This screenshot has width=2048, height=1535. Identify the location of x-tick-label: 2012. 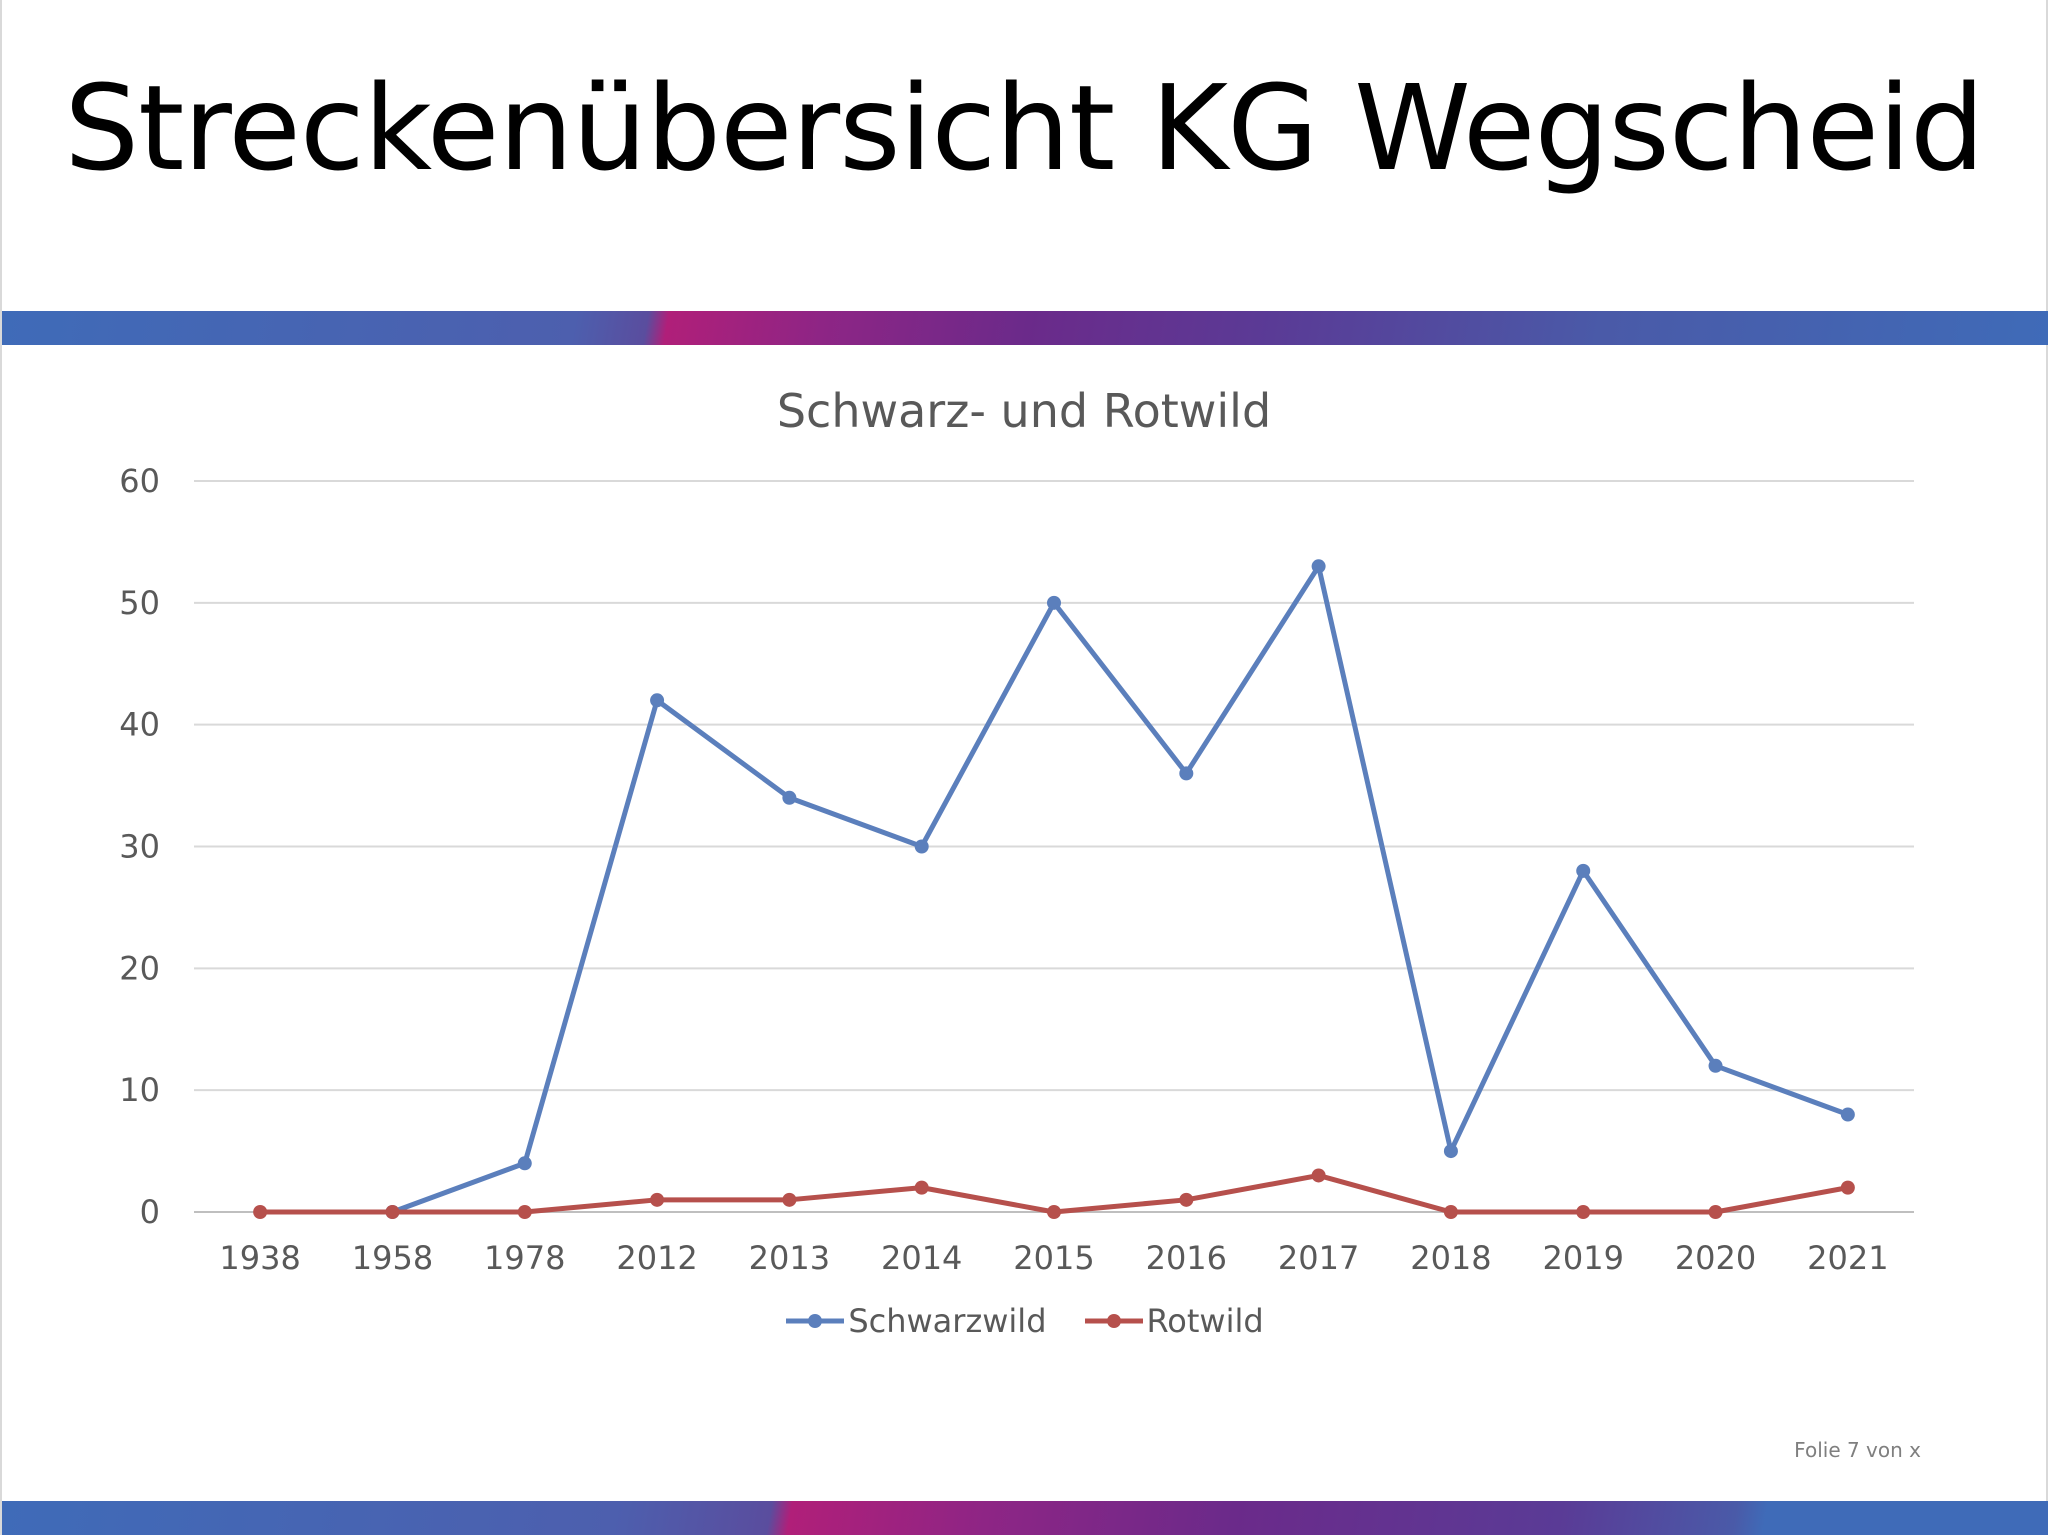
(656, 1258).